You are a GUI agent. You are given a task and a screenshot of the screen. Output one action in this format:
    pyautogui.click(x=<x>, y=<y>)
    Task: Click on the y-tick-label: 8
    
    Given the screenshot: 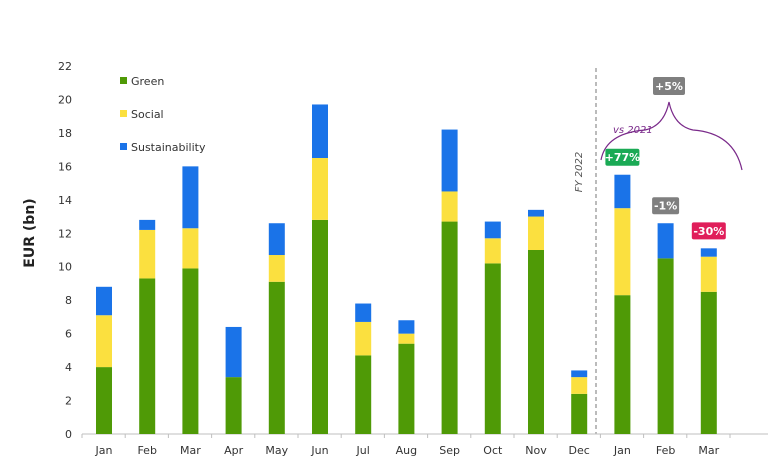 What is the action you would take?
    pyautogui.click(x=68, y=300)
    